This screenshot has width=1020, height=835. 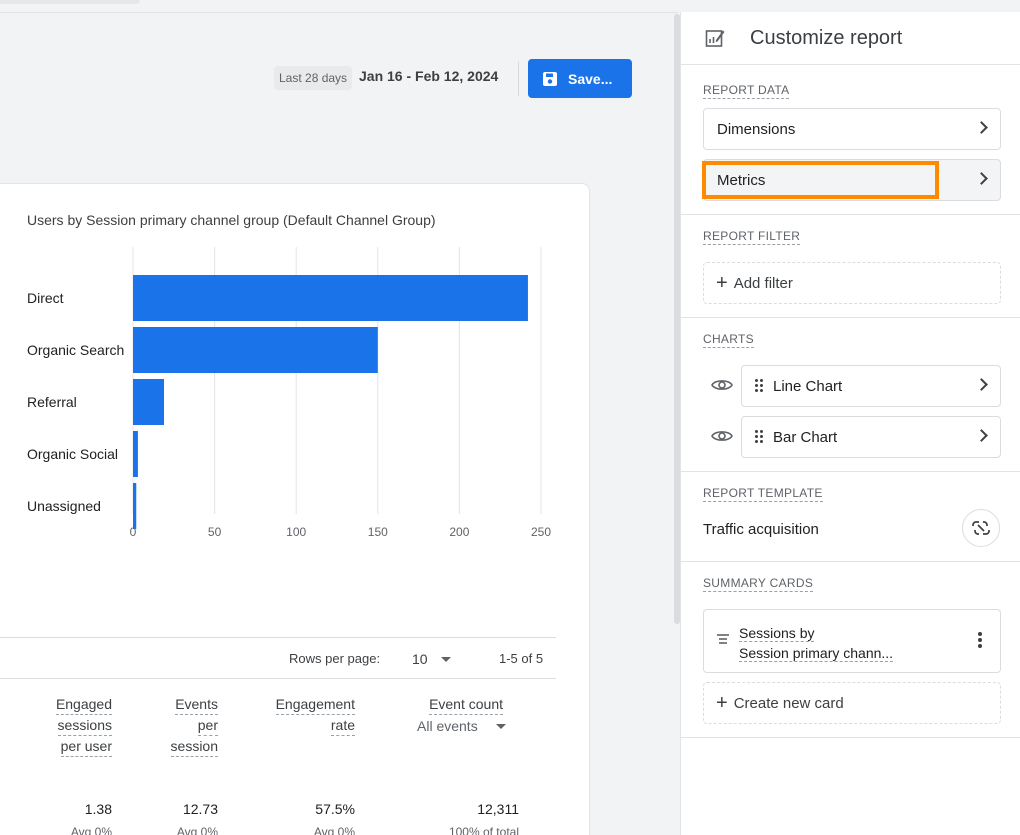 What do you see at coordinates (550, 78) in the screenshot?
I see `save-icon` at bounding box center [550, 78].